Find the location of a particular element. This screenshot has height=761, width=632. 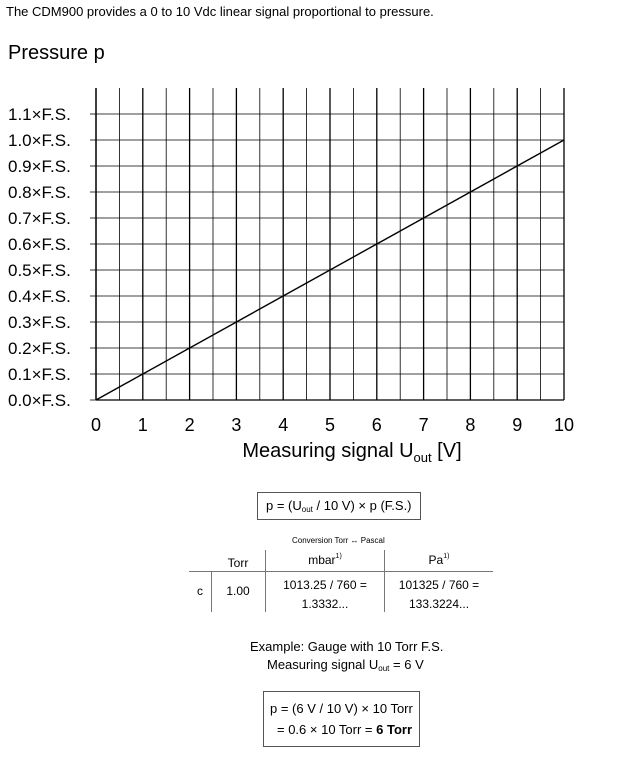

y-tick-label: 0.7×F.S. is located at coordinates (39, 218).